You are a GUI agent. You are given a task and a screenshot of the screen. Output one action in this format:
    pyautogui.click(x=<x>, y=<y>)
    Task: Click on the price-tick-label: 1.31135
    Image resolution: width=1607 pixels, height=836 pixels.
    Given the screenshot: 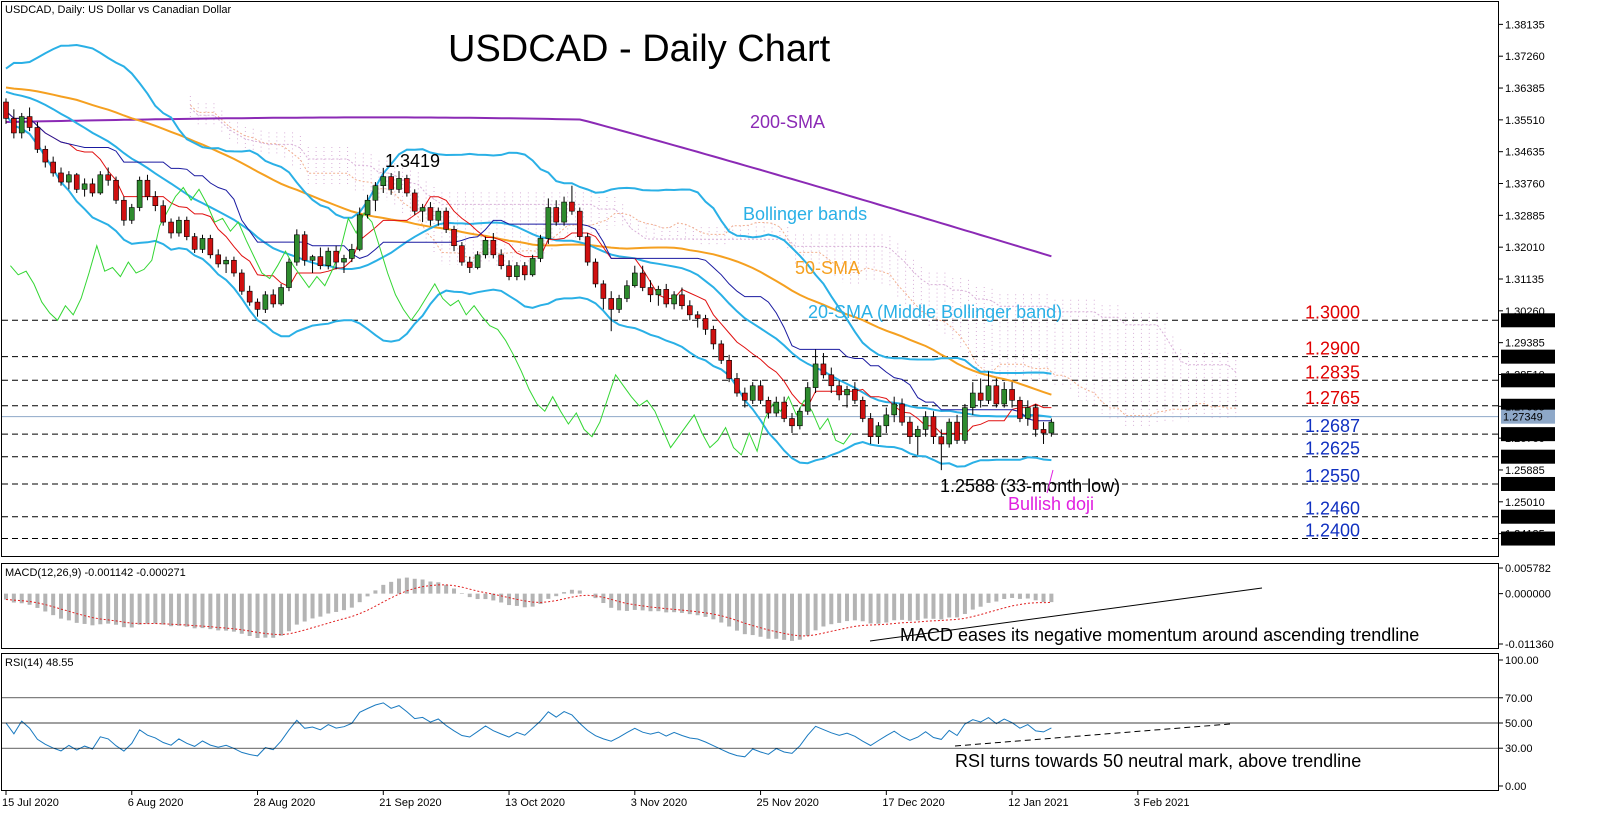 What is the action you would take?
    pyautogui.click(x=1524, y=280)
    